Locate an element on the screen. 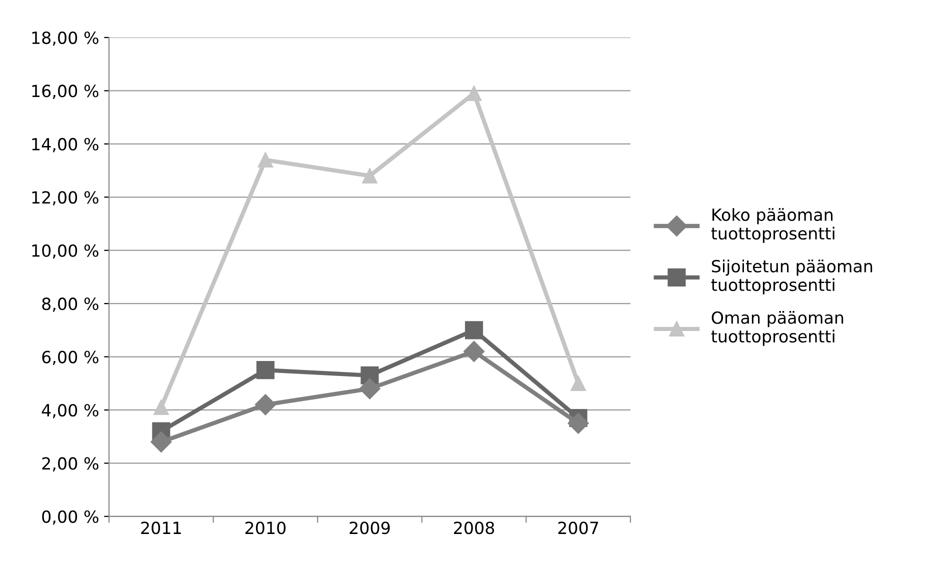 This screenshot has width=948, height=577. y-tick-label: 2,00 % is located at coordinates (70, 464).